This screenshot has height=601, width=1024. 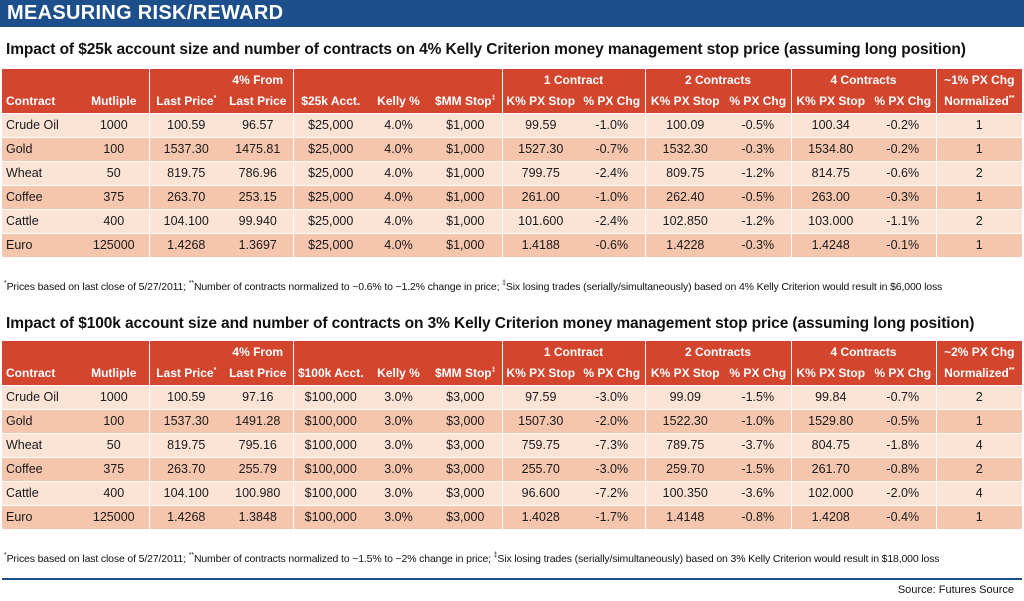 What do you see at coordinates (684, 245) in the screenshot?
I see `table-cell: 1.4228` at bounding box center [684, 245].